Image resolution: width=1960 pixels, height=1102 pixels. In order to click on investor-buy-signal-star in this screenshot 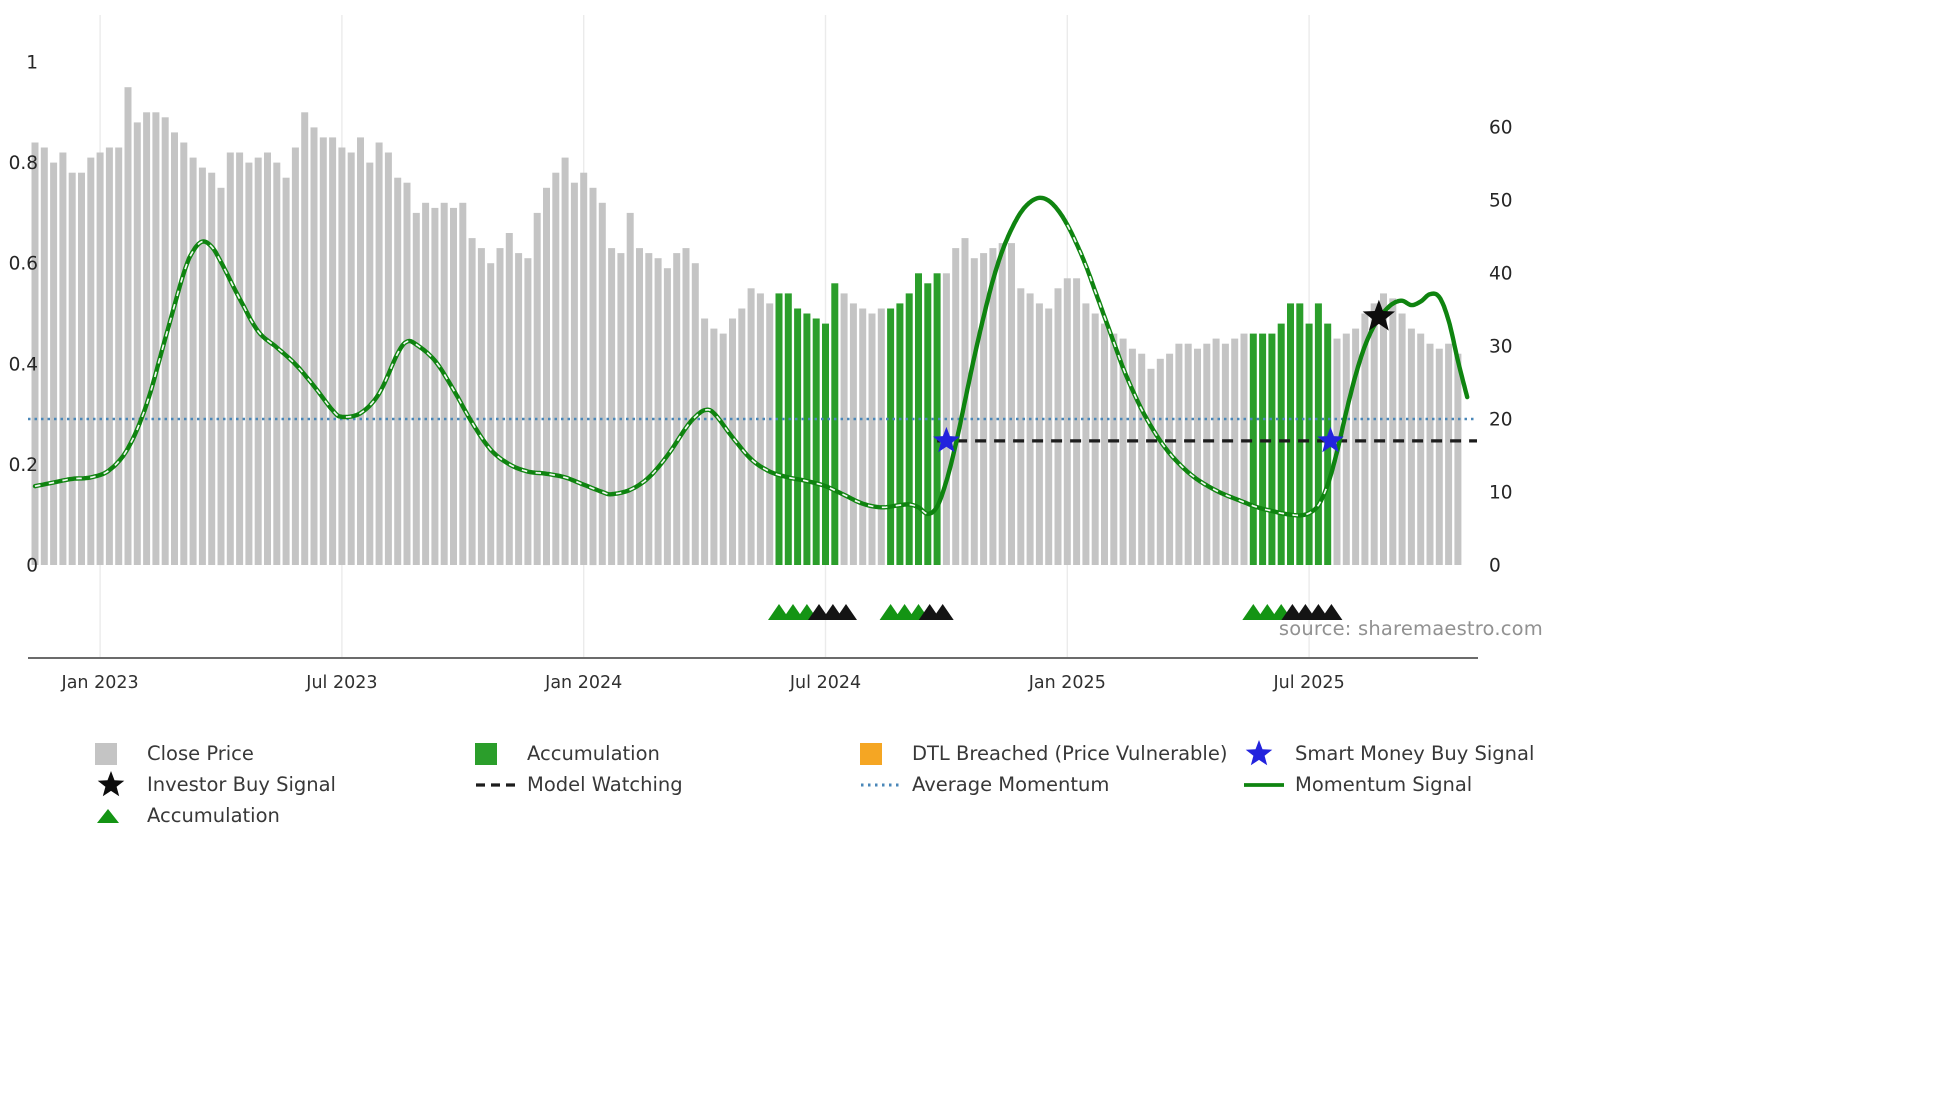, I will do `click(1378, 315)`.